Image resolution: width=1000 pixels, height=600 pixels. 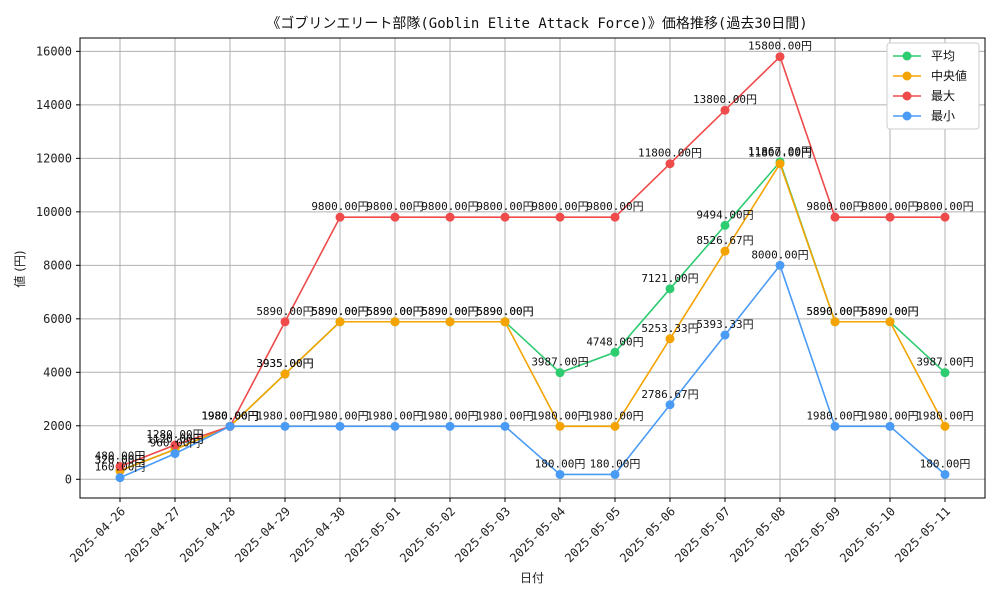 I want to click on y-tick-label: 16000, so click(x=54, y=51).